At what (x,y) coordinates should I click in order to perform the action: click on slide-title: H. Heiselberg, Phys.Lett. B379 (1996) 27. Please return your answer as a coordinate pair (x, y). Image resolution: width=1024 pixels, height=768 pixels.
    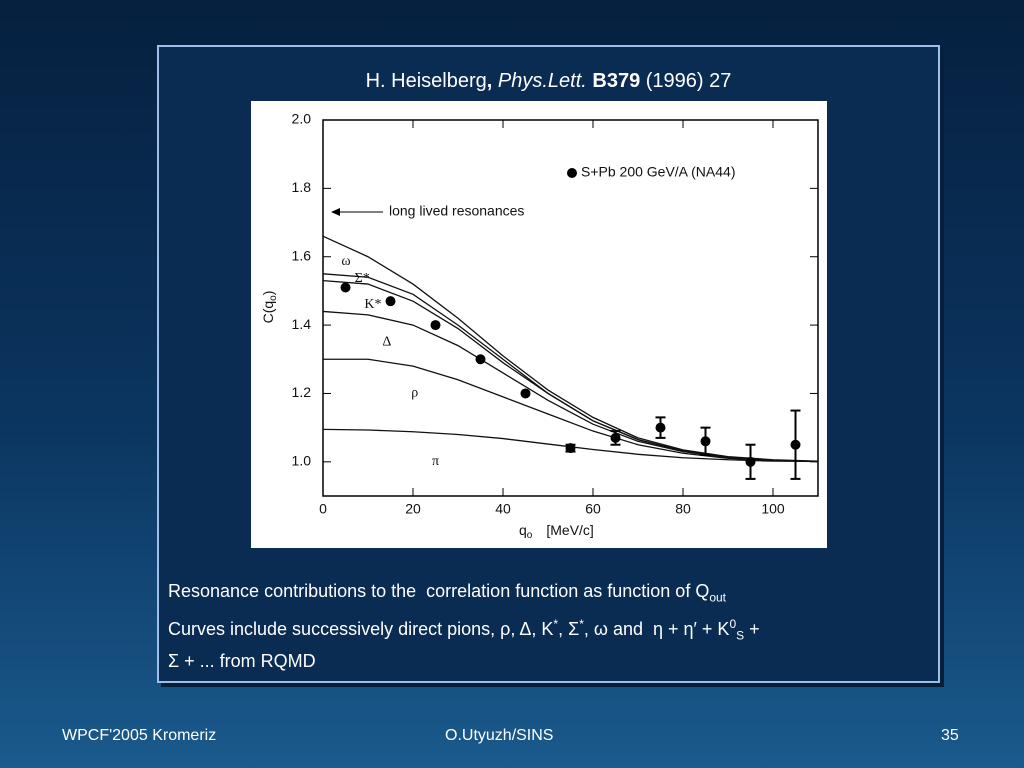
    Looking at the image, I should click on (548, 81).